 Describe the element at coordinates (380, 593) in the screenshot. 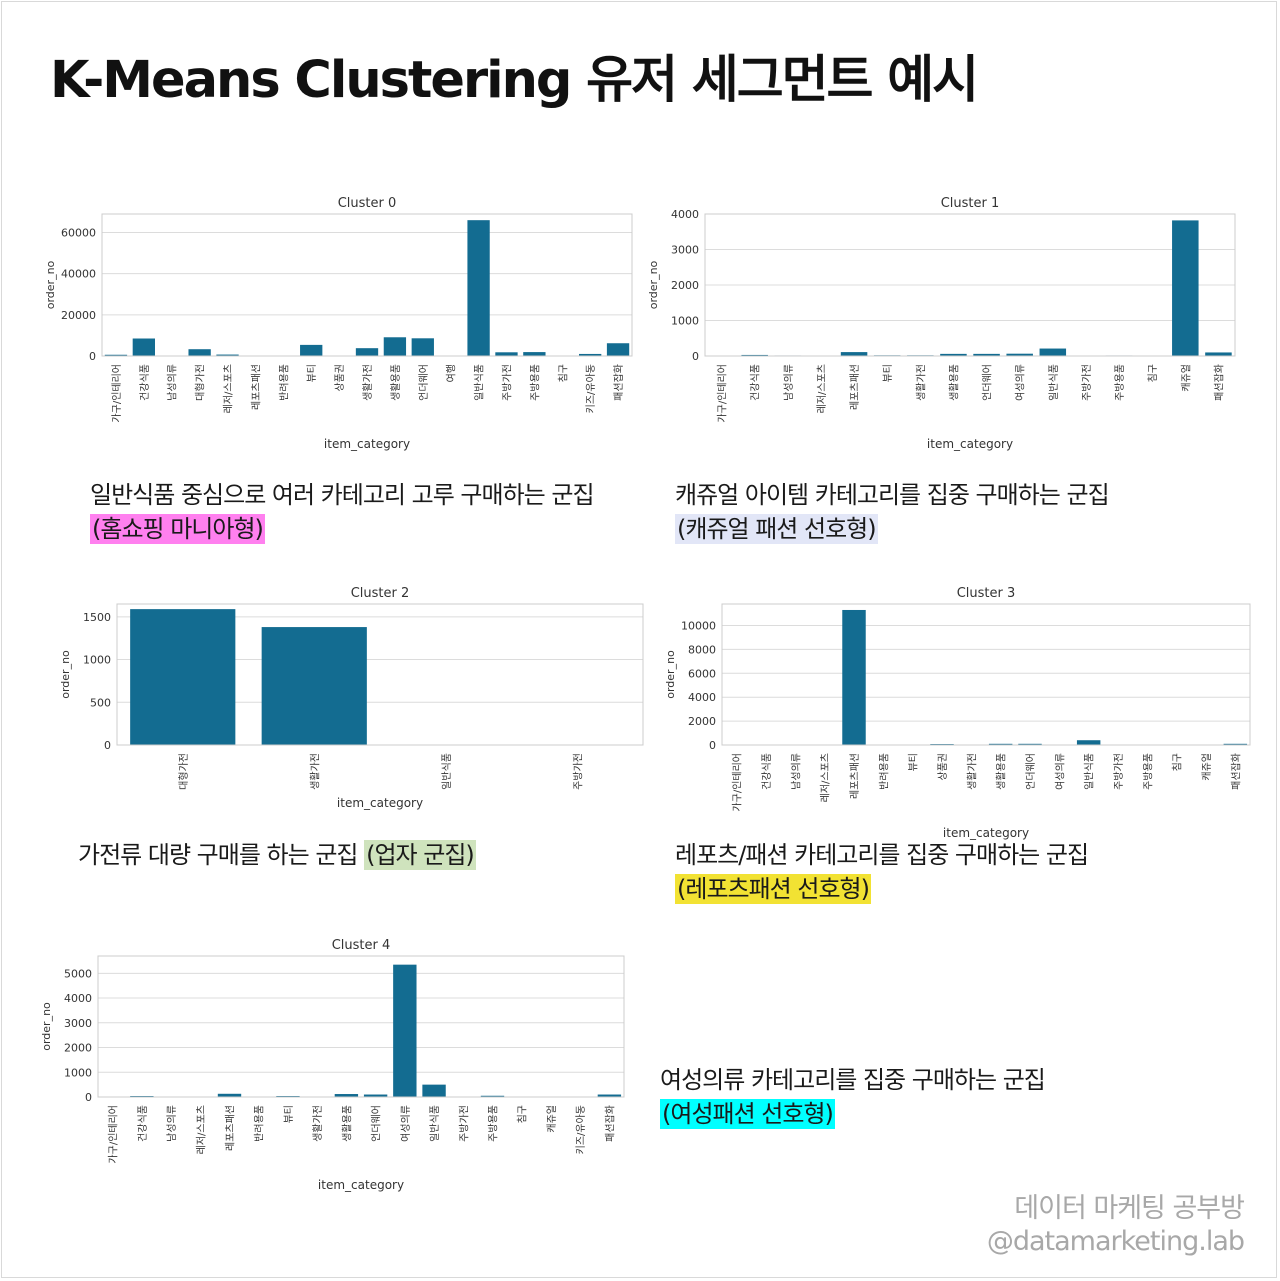

I see `chart-title: Cluster 2` at that location.